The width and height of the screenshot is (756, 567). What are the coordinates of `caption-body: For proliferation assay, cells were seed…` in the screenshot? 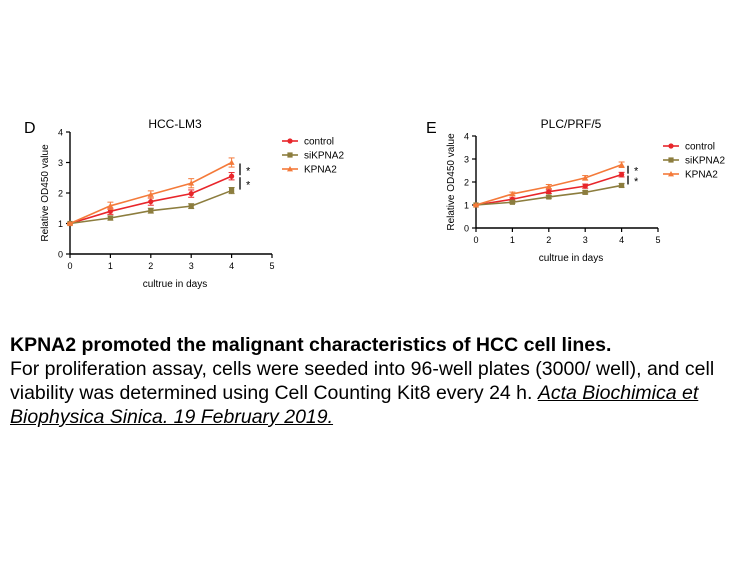 It's located at (362, 381).